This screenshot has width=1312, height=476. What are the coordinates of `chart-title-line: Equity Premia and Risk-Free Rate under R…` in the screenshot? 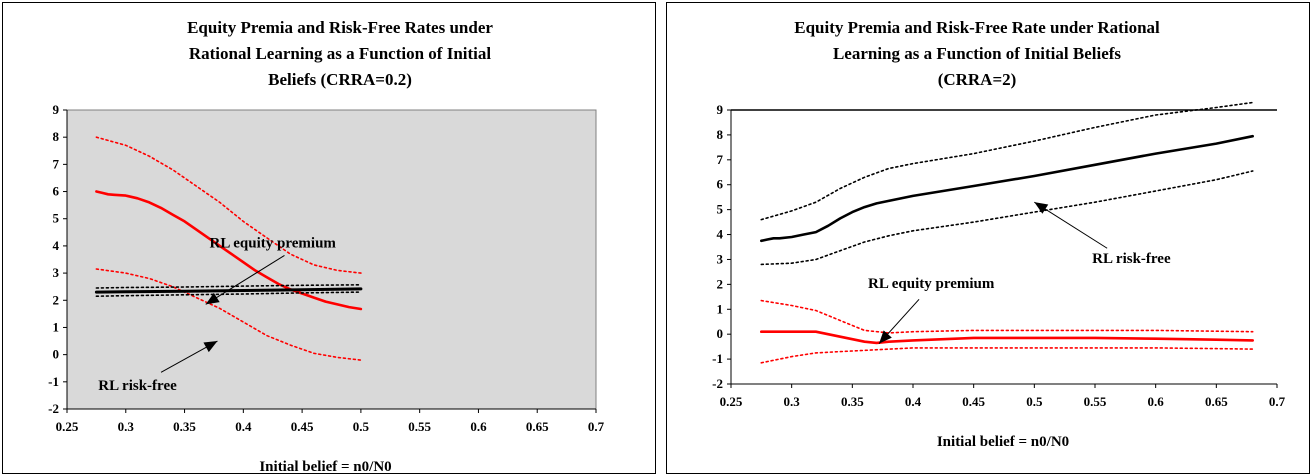 It's located at (977, 27).